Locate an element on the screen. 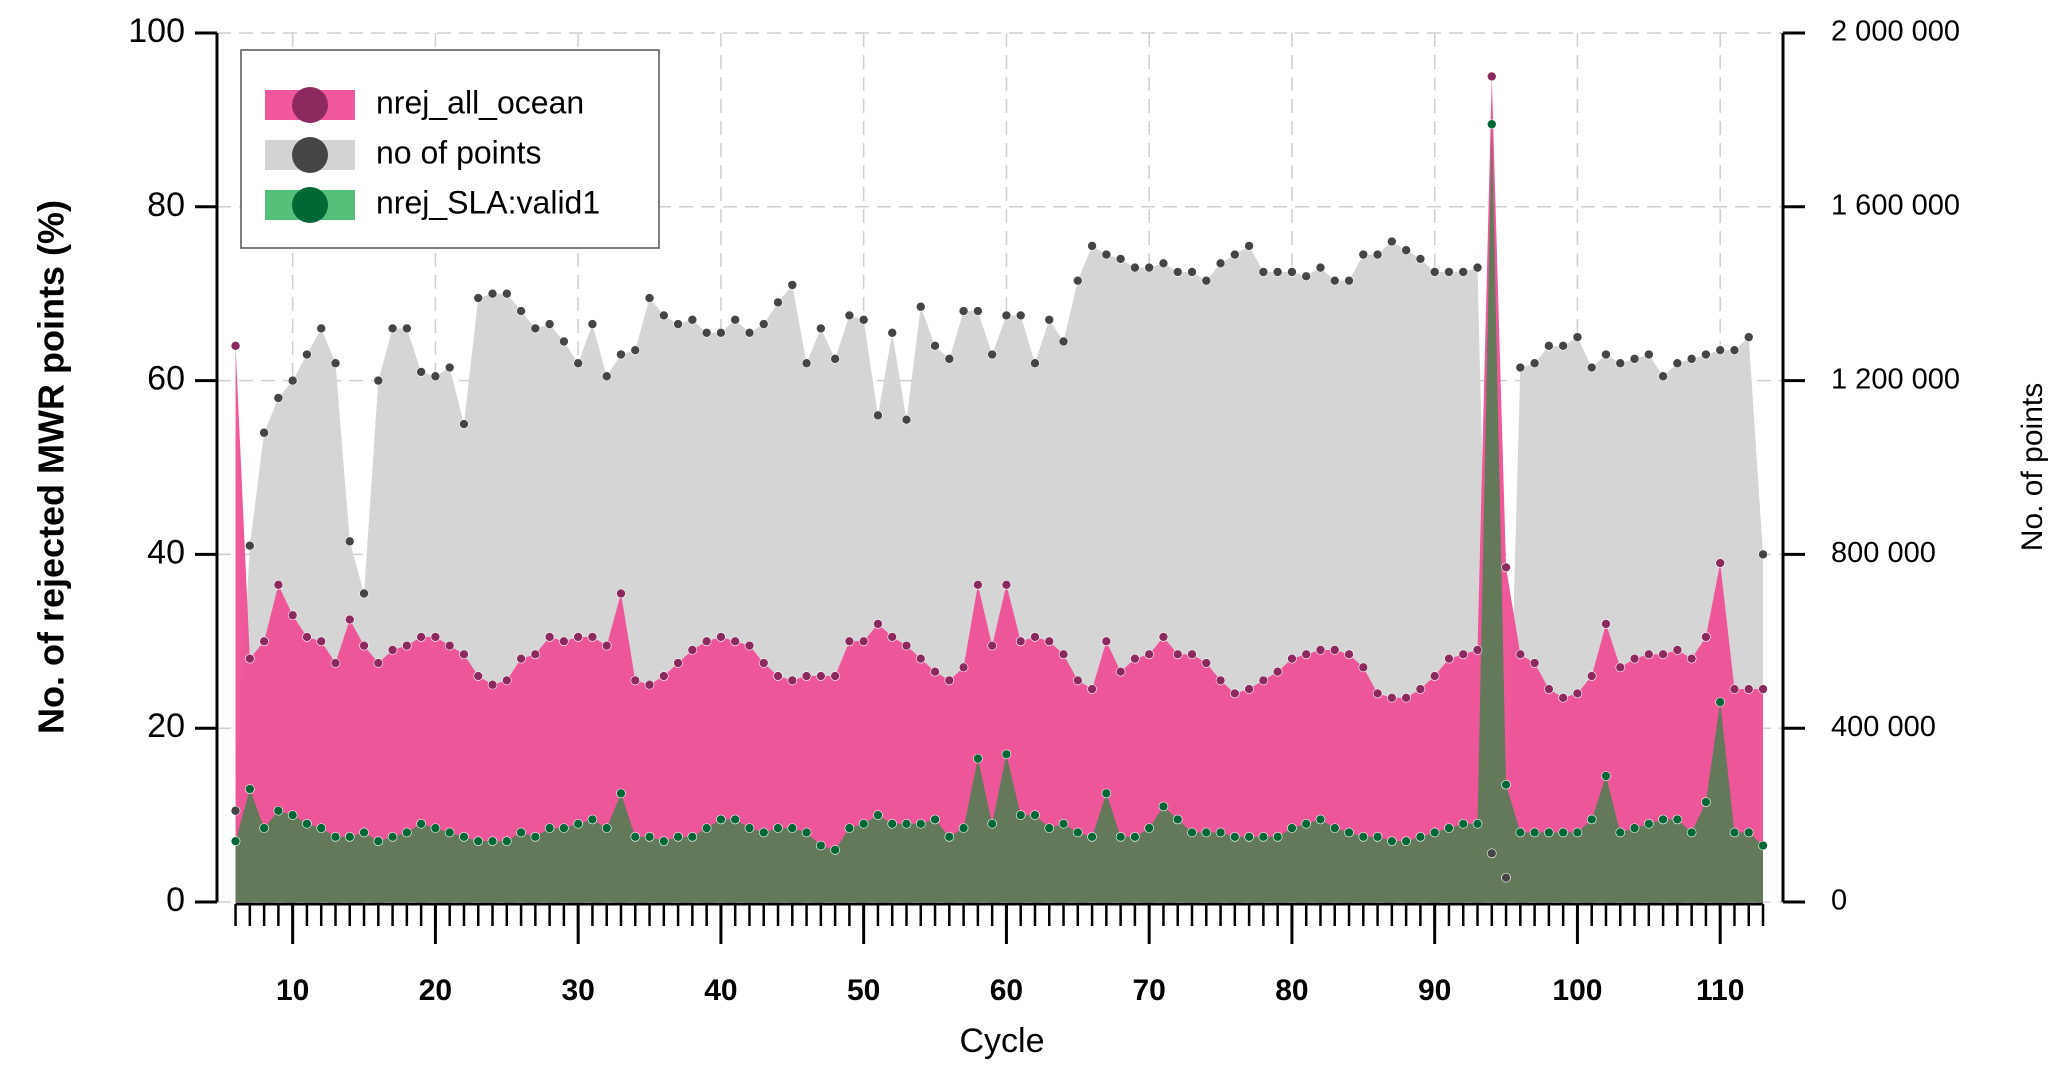  y2-tick-label: 800 000 is located at coordinates (1883, 553).